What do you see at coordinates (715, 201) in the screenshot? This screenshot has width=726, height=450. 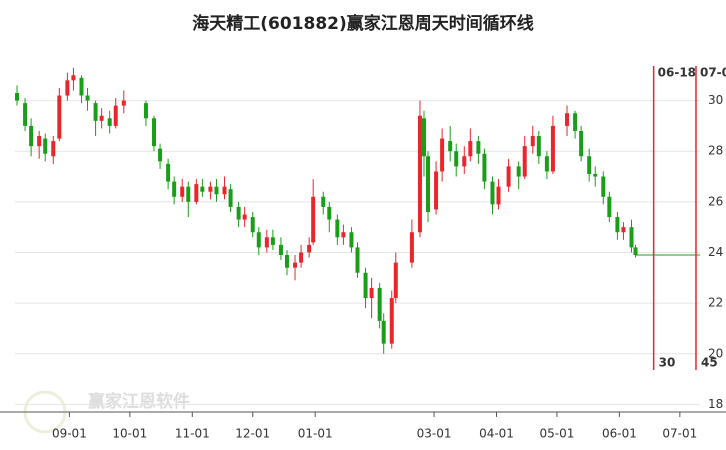 I see `y-tick-label: 26` at bounding box center [715, 201].